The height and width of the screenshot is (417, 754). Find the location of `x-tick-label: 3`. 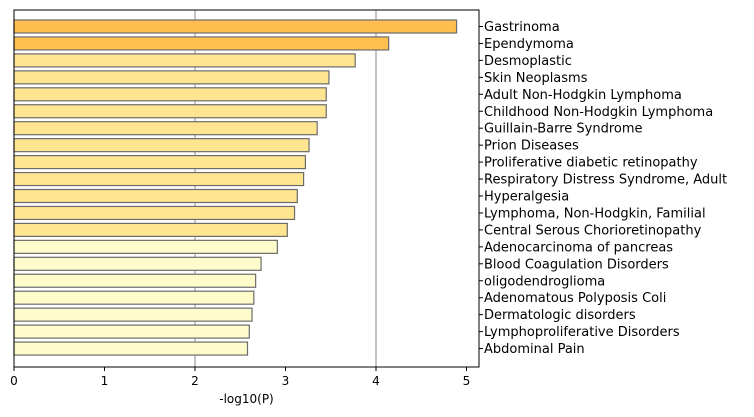

x-tick-label: 3 is located at coordinates (286, 381).